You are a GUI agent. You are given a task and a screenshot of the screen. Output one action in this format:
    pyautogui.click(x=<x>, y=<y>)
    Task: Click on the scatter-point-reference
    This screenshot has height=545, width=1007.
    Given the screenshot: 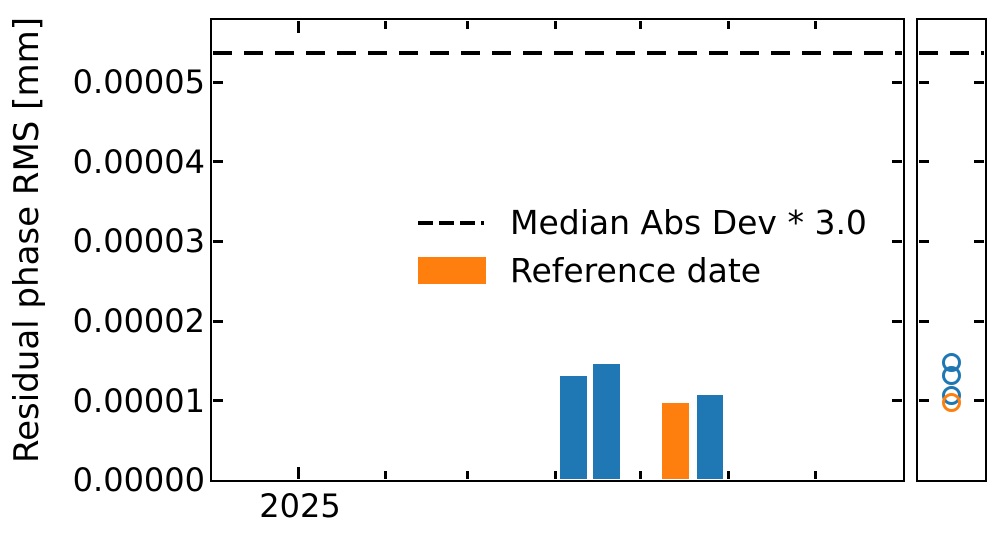 What is the action you would take?
    pyautogui.click(x=951, y=402)
    